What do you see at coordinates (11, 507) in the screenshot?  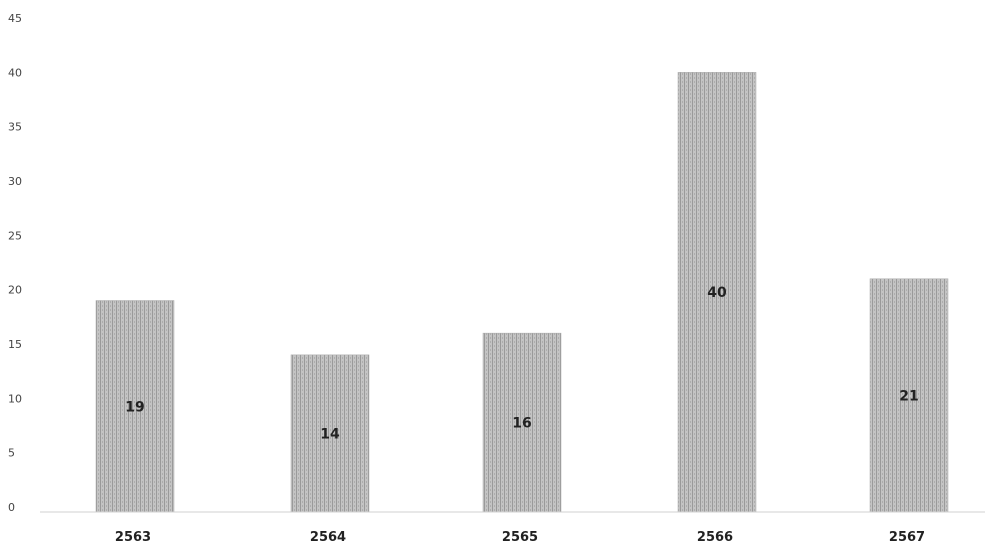 I see `y-tick-label: 0` at bounding box center [11, 507].